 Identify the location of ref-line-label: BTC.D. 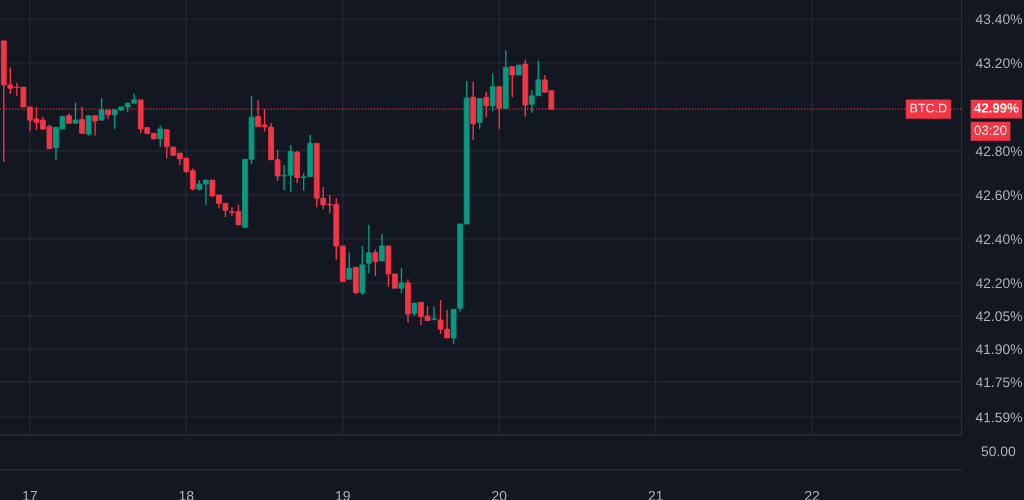
(928, 108).